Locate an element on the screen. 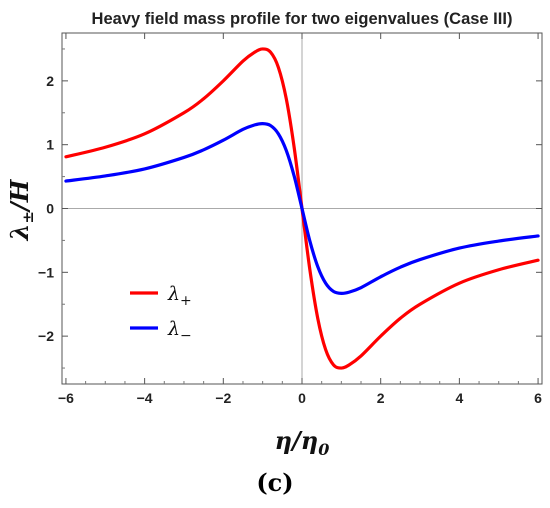 The height and width of the screenshot is (508, 550). x-tick-label: 4 is located at coordinates (459, 398).